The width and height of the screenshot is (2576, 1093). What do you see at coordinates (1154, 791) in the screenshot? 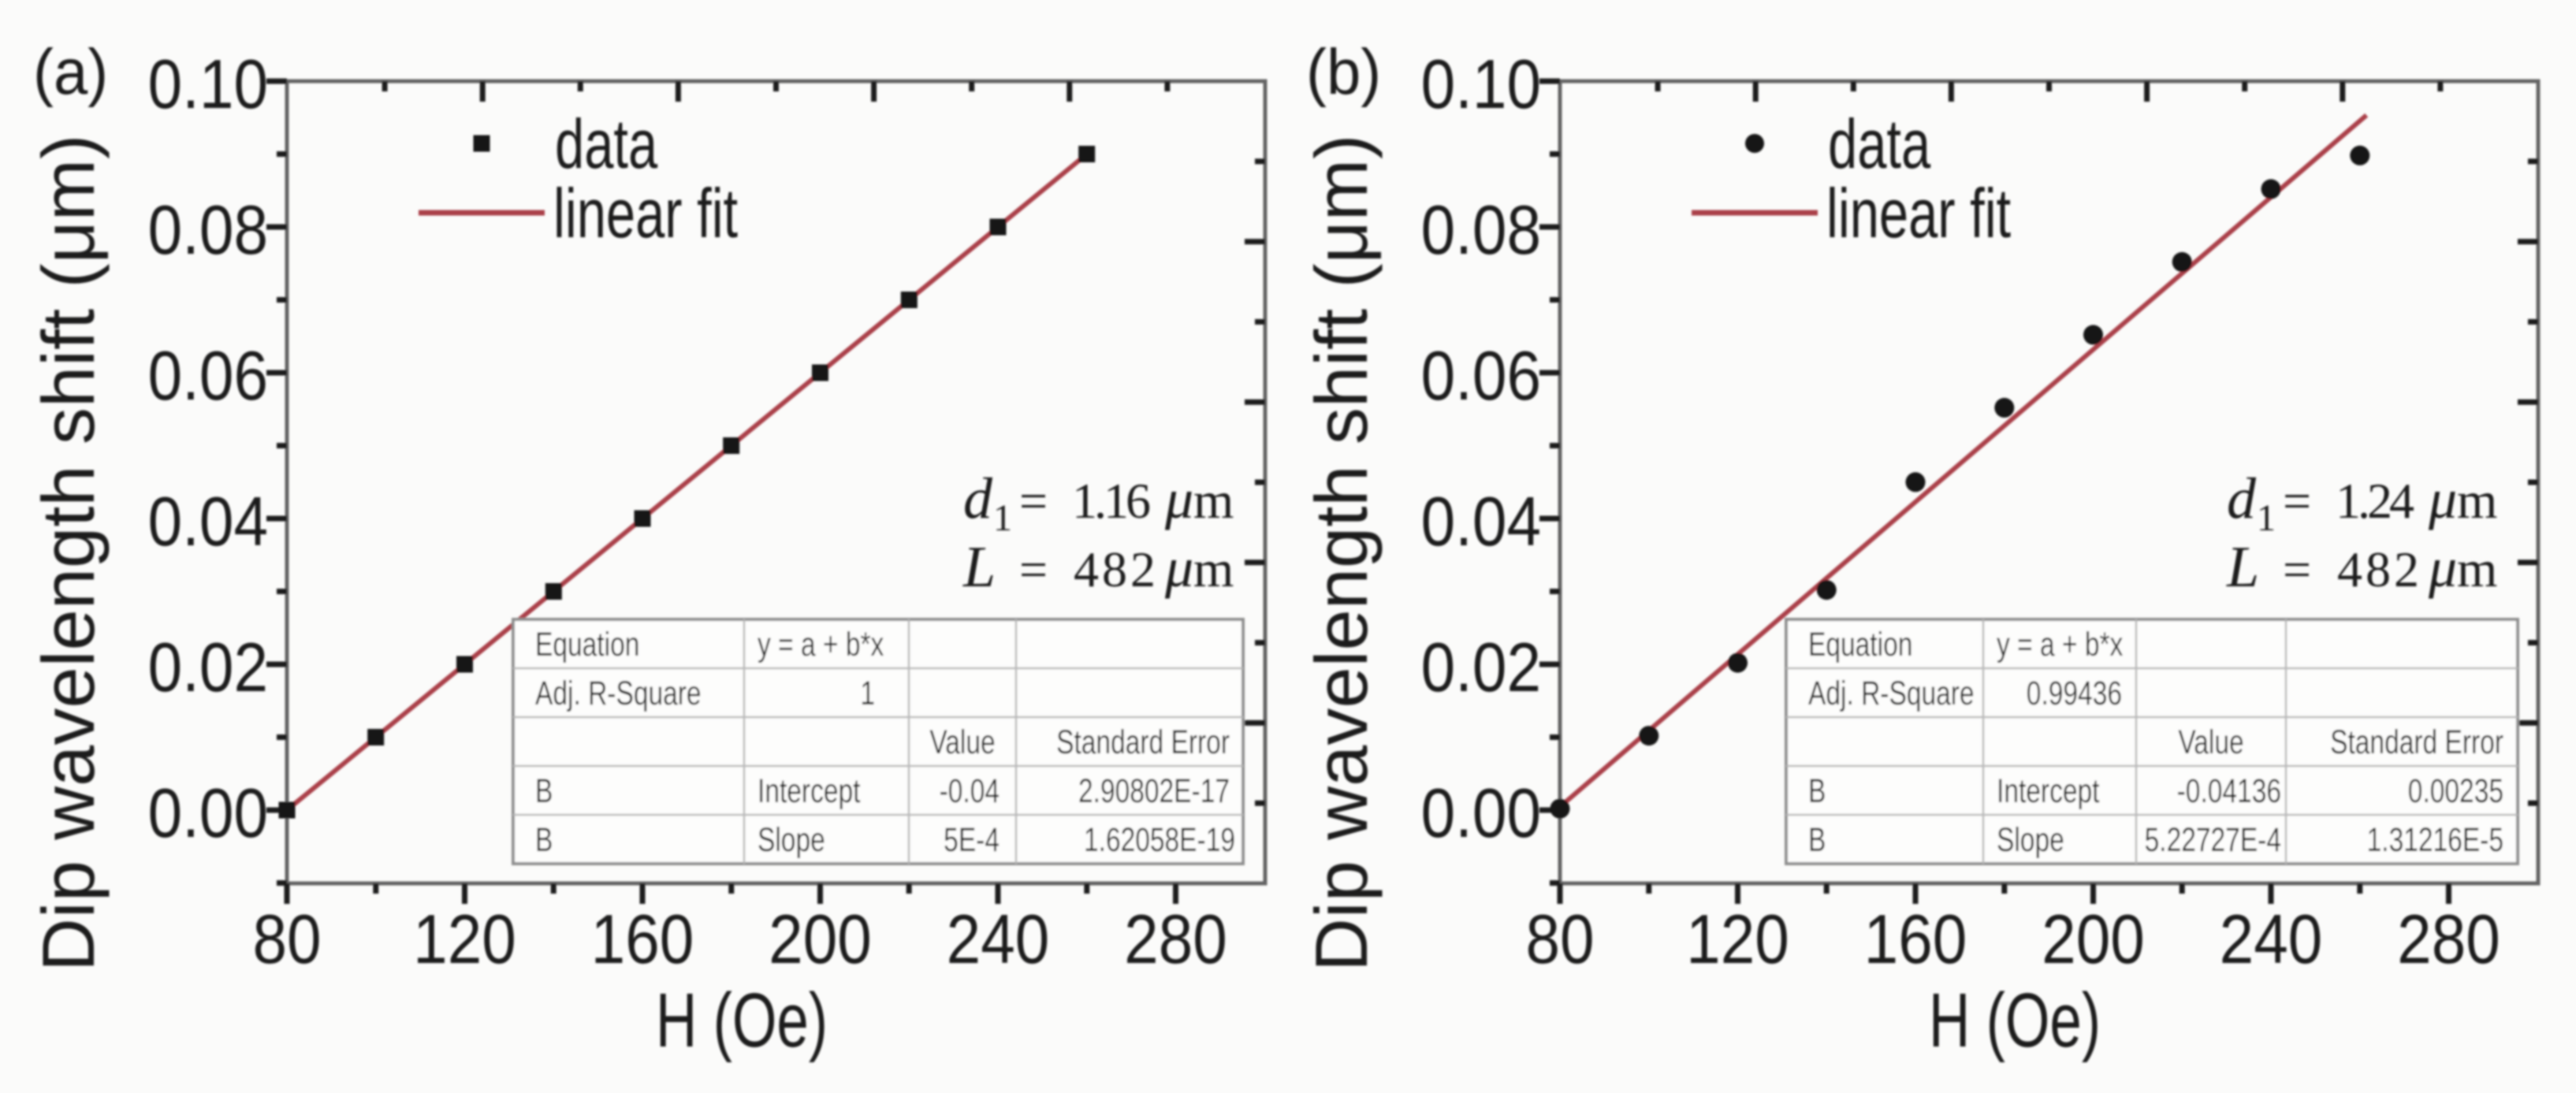
I see `svg-text: 2.90802E-17` at bounding box center [1154, 791].